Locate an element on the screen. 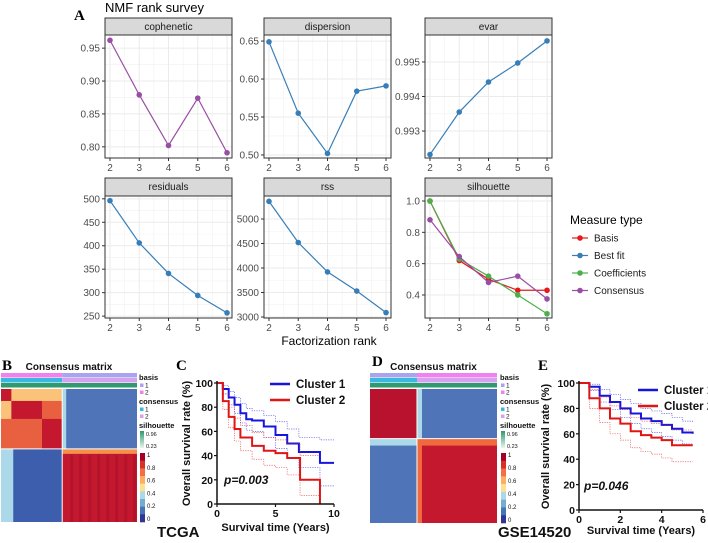 Image resolution: width=708 pixels, height=543 pixels. heatmap-block-cluster2 is located at coordinates (456, 480).